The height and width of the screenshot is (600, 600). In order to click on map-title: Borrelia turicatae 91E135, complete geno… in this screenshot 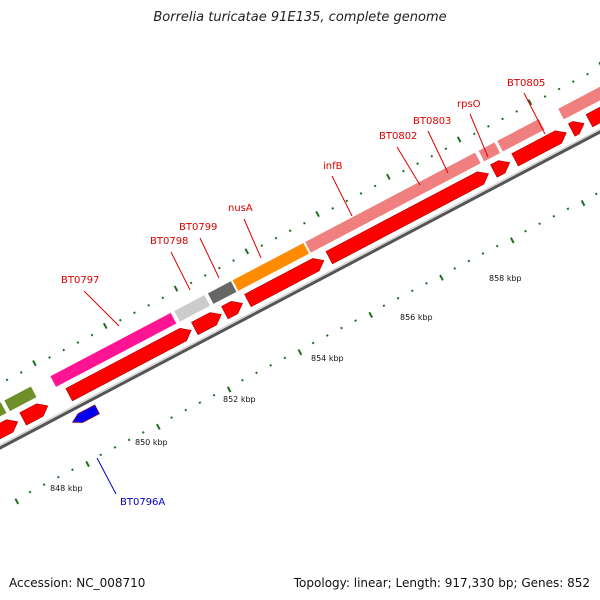, I will do `click(300, 17)`.